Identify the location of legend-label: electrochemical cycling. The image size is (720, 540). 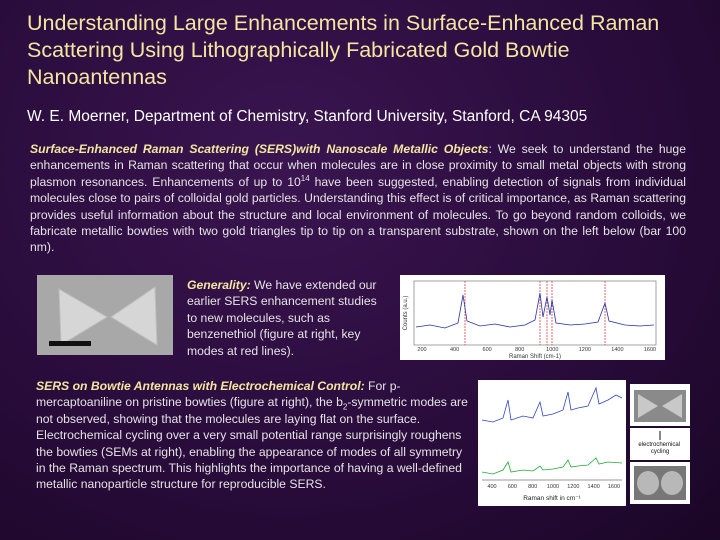
(659, 448).